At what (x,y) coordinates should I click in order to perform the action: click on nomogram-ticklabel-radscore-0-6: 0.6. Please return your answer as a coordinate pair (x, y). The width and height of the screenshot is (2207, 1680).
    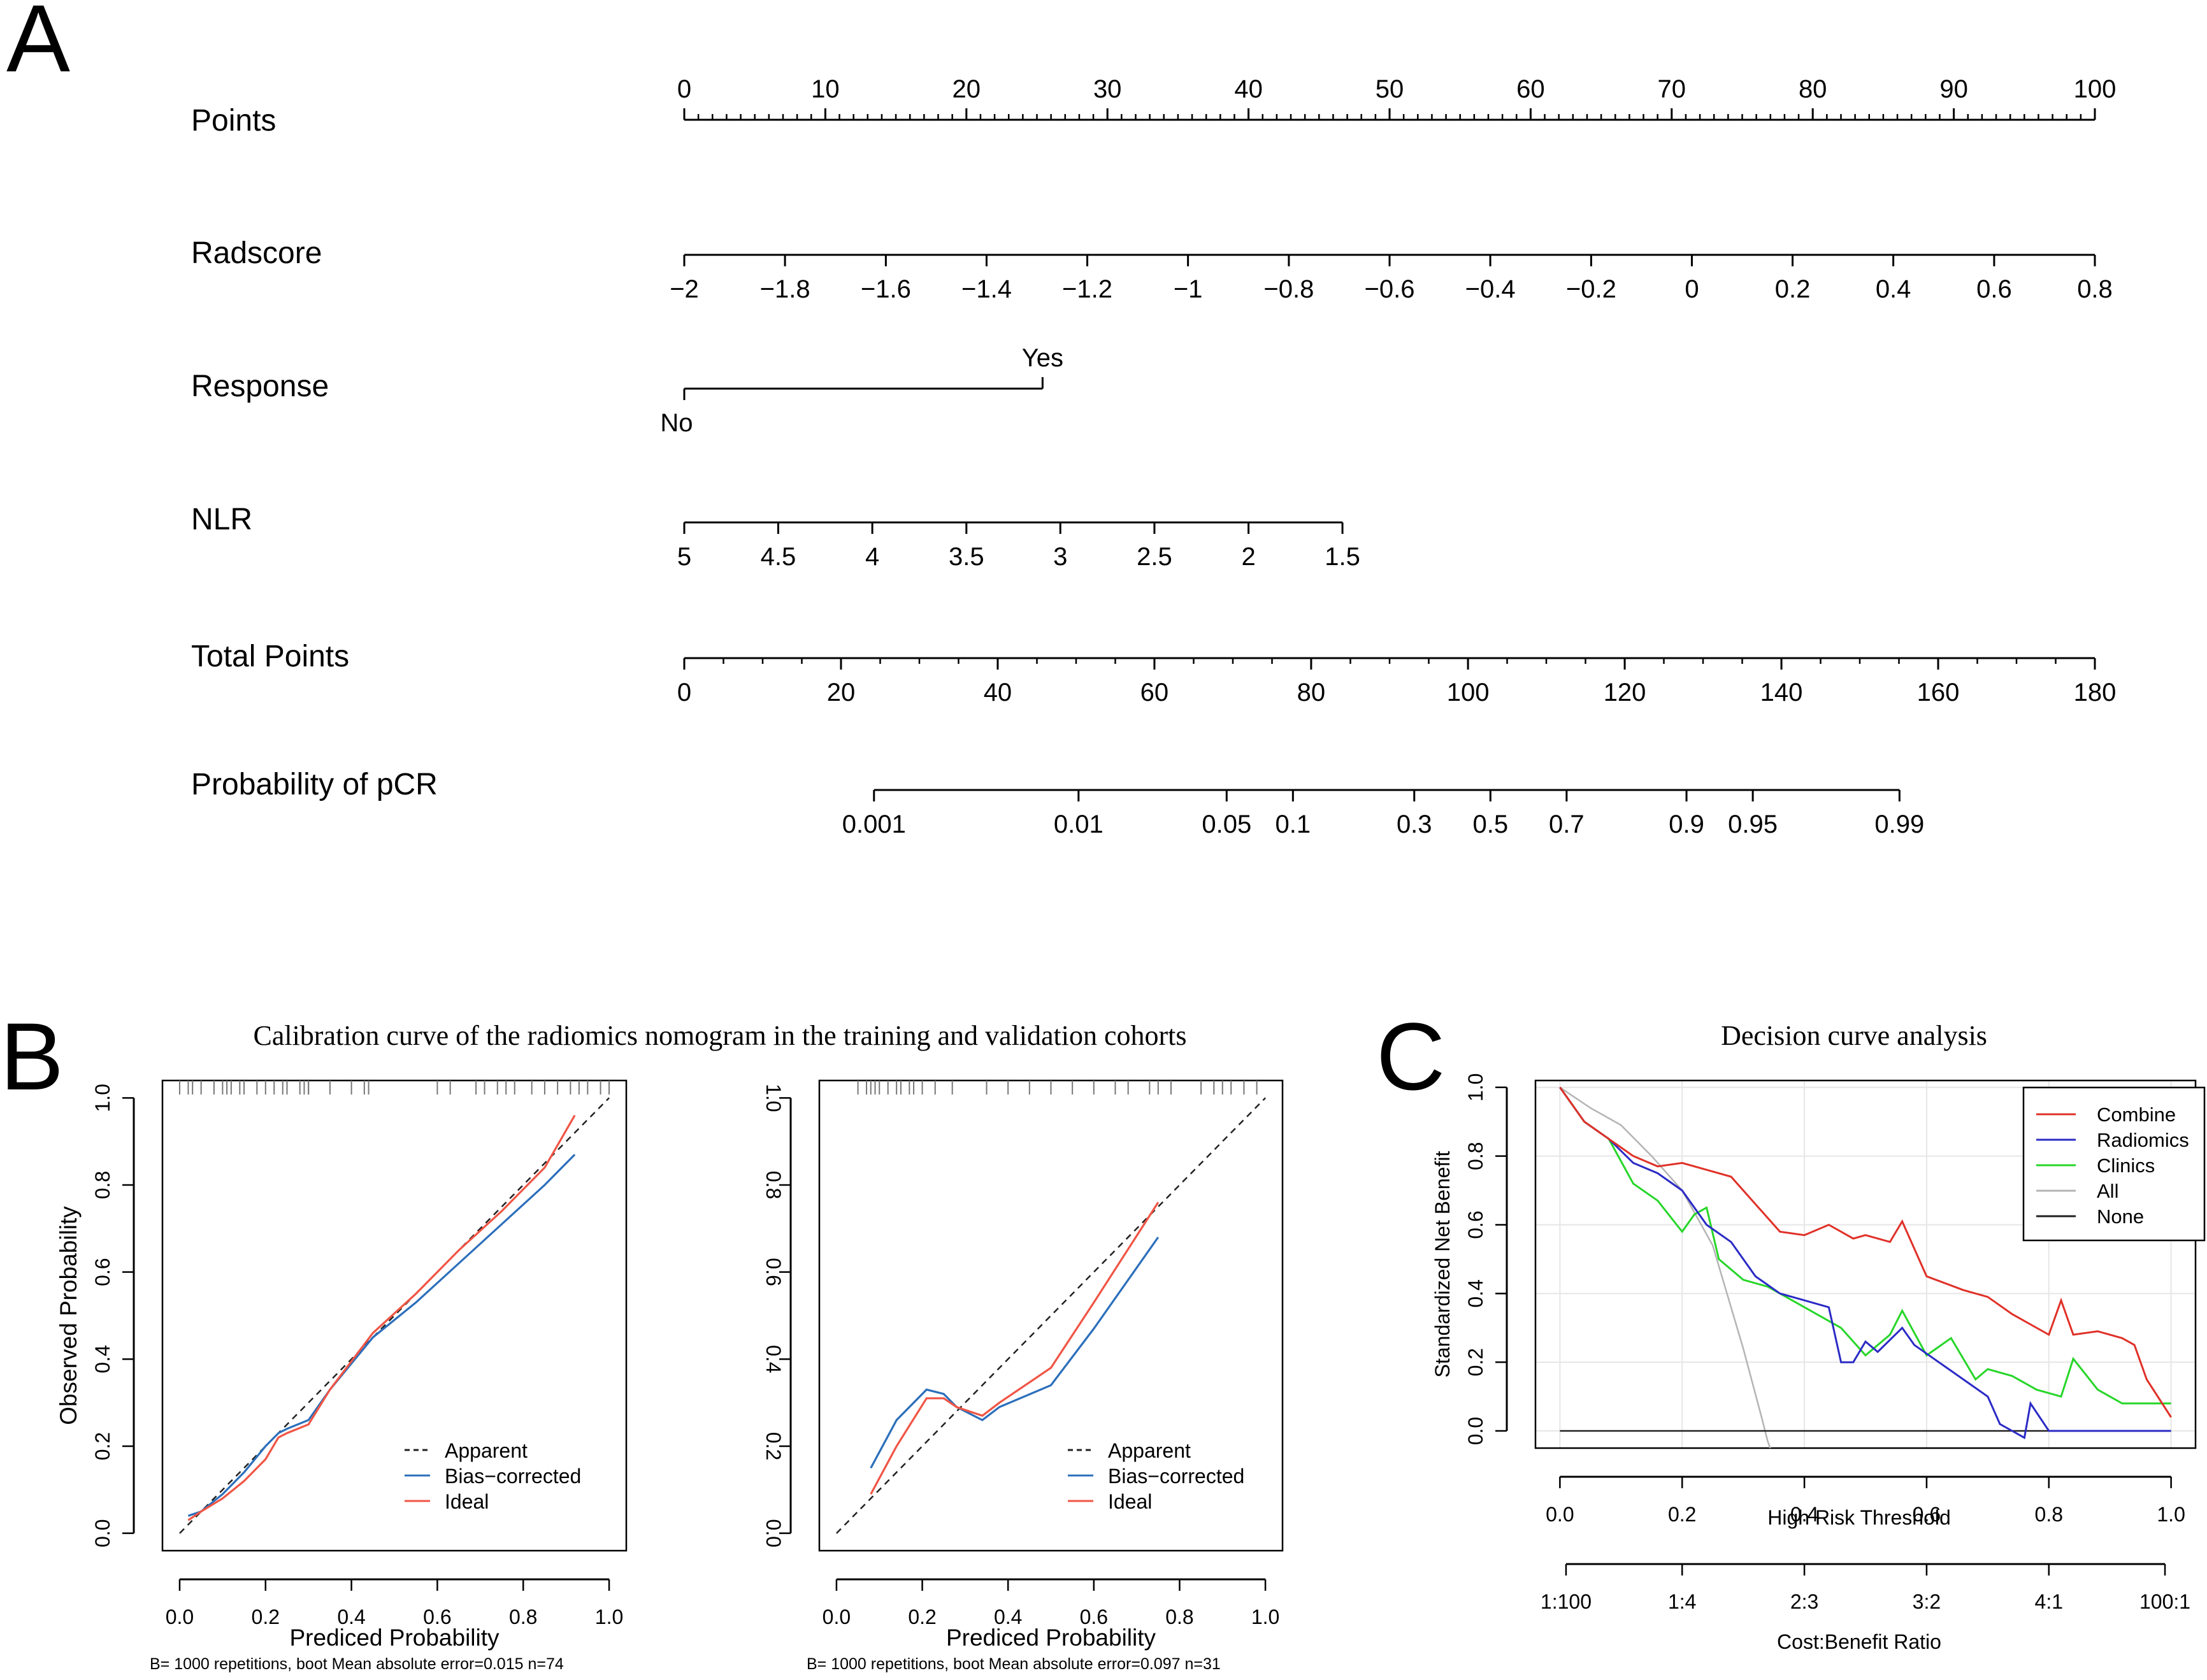
    Looking at the image, I should click on (1994, 289).